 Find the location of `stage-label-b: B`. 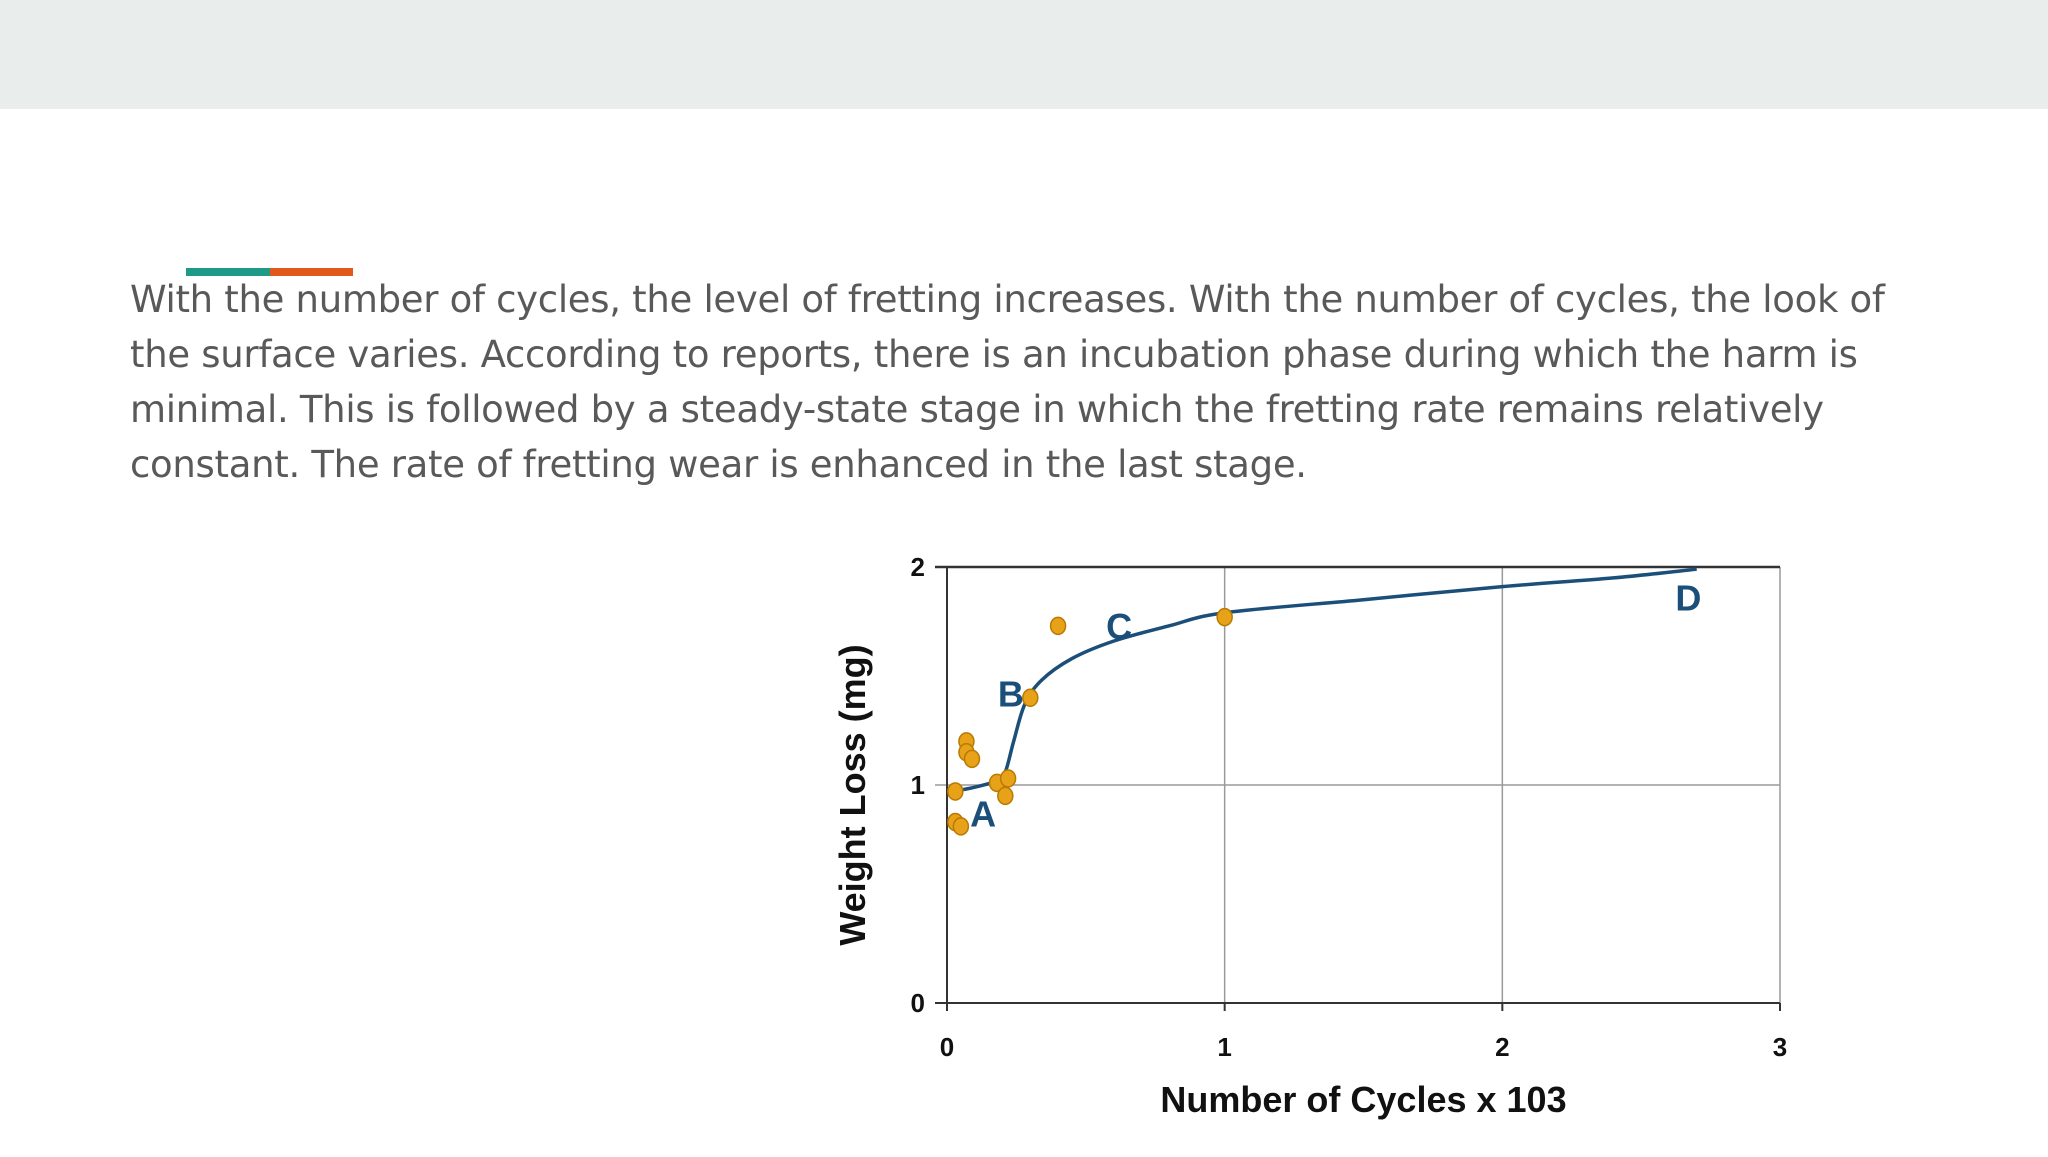

stage-label-b: B is located at coordinates (1011, 693).